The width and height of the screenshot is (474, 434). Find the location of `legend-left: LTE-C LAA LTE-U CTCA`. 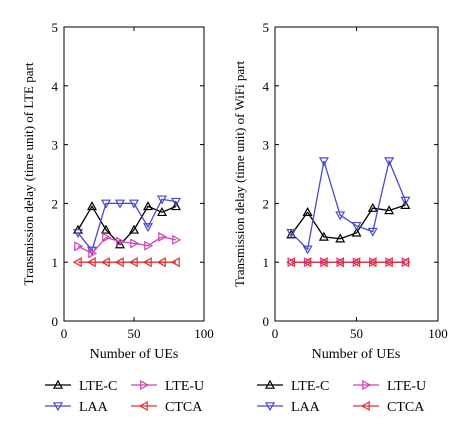

legend-left: LTE-C LAA LTE-U CTCA is located at coordinates (124, 397).